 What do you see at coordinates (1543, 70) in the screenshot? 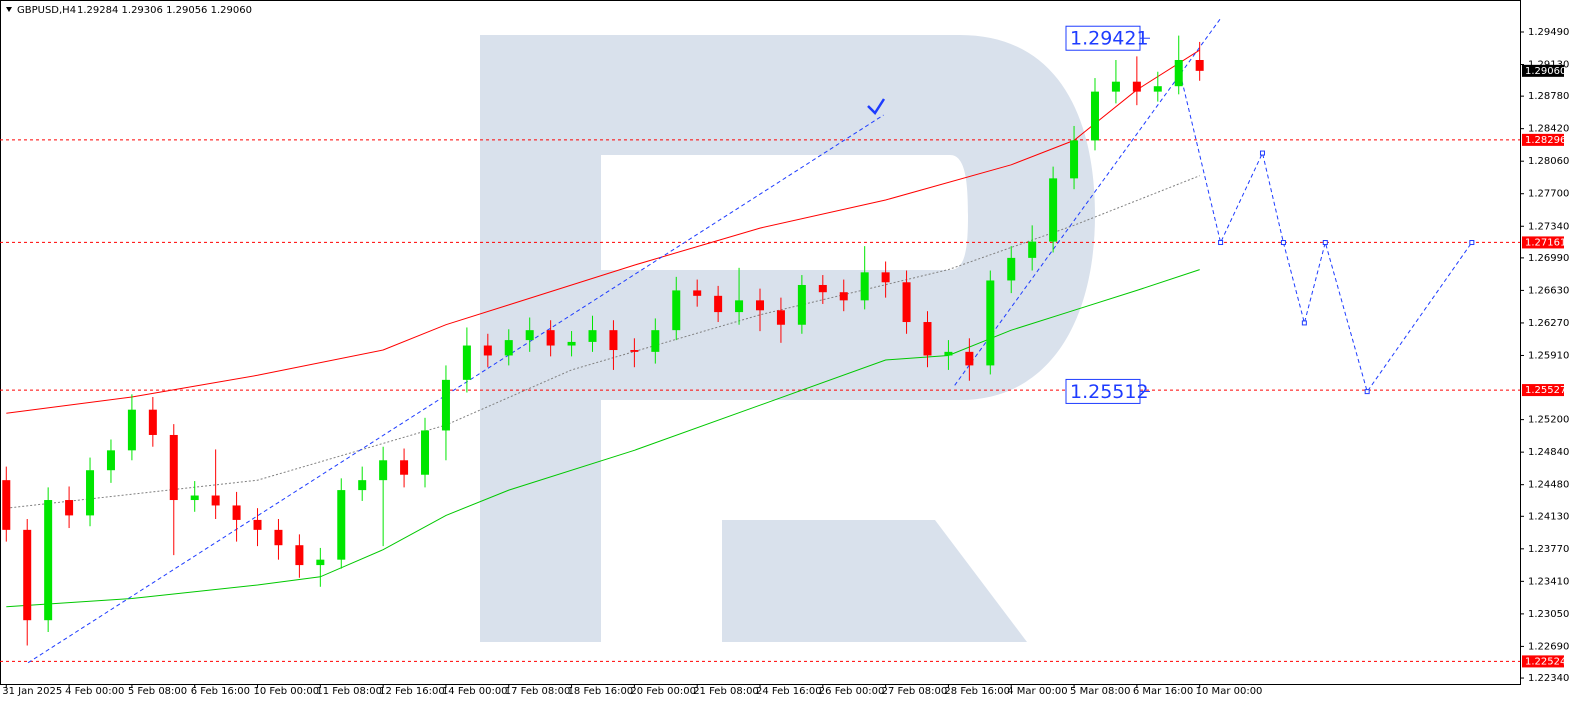
I see `current-price-tag` at bounding box center [1543, 70].